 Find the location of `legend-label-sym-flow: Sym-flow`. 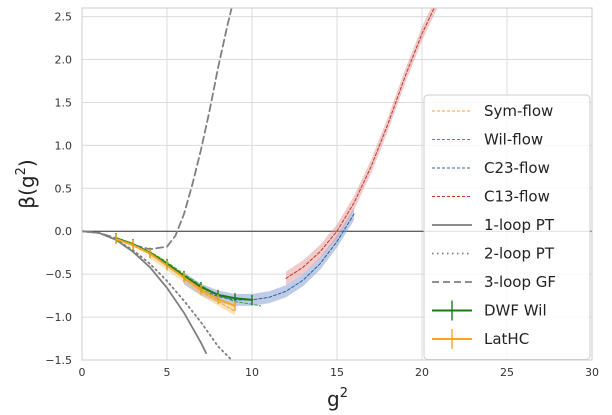

legend-label-sym-flow: Sym-flow is located at coordinates (518, 111).